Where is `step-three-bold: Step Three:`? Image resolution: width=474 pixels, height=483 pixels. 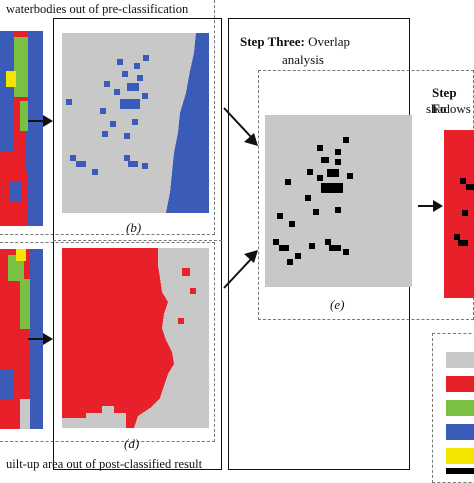
step-three-bold: Step Three: is located at coordinates (272, 41).